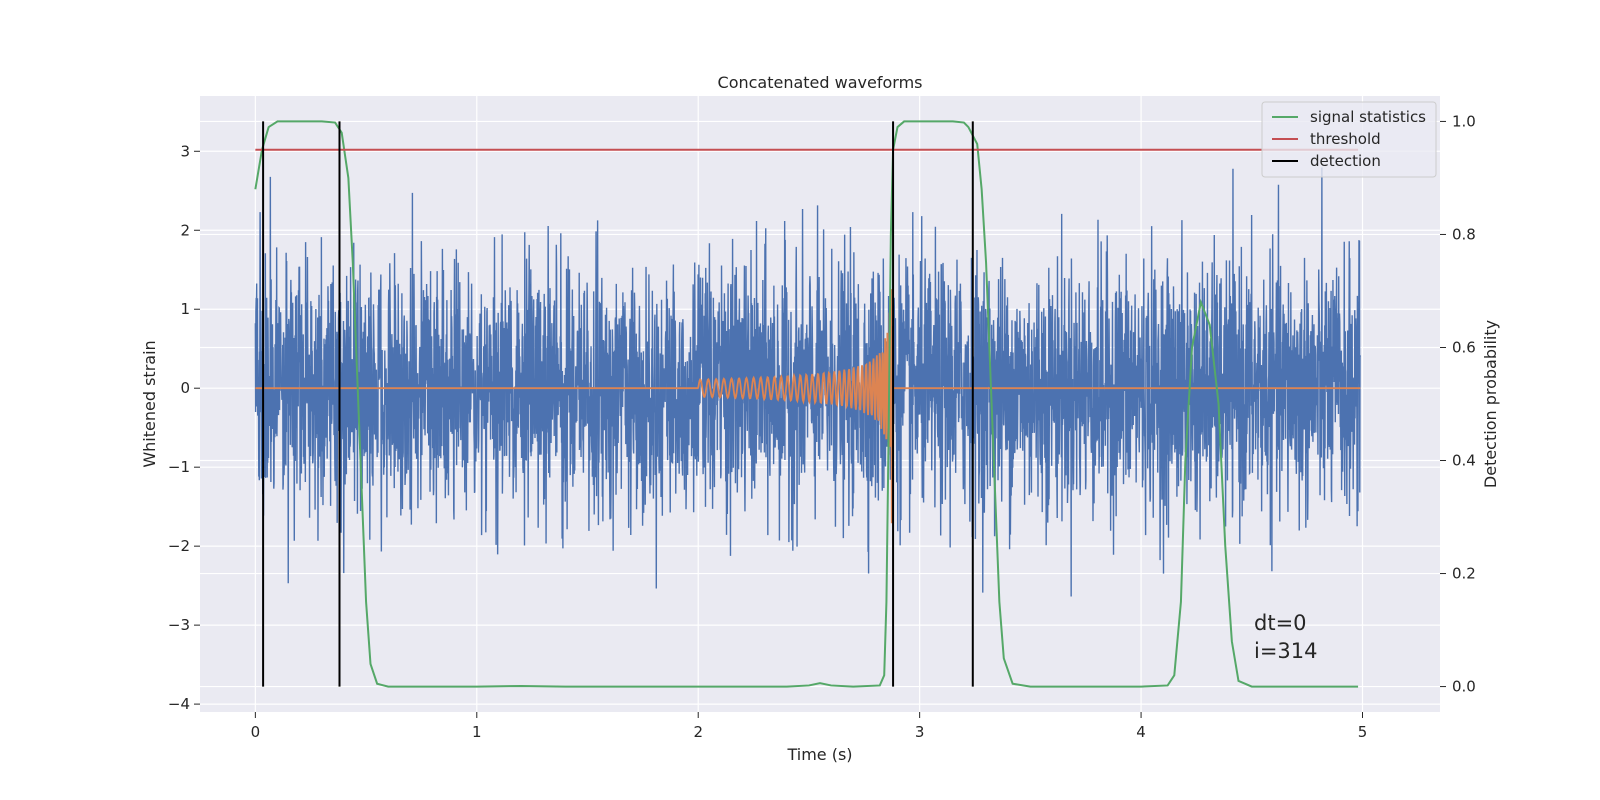 Image resolution: width=1600 pixels, height=800 pixels. I want to click on y2-tick-label: 0.2, so click(1464, 574).